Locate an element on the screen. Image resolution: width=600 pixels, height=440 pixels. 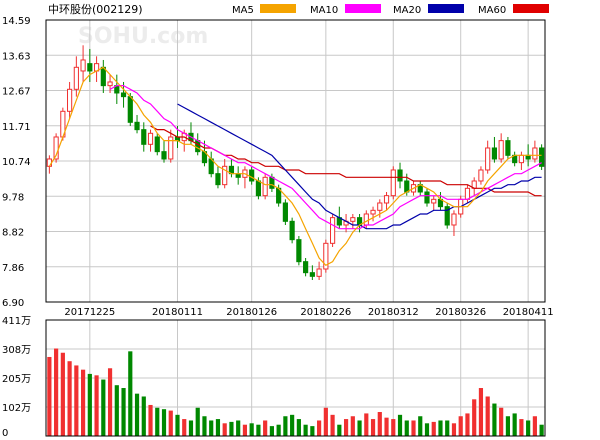
price-tick-label: 12.67 is located at coordinates (16, 92).